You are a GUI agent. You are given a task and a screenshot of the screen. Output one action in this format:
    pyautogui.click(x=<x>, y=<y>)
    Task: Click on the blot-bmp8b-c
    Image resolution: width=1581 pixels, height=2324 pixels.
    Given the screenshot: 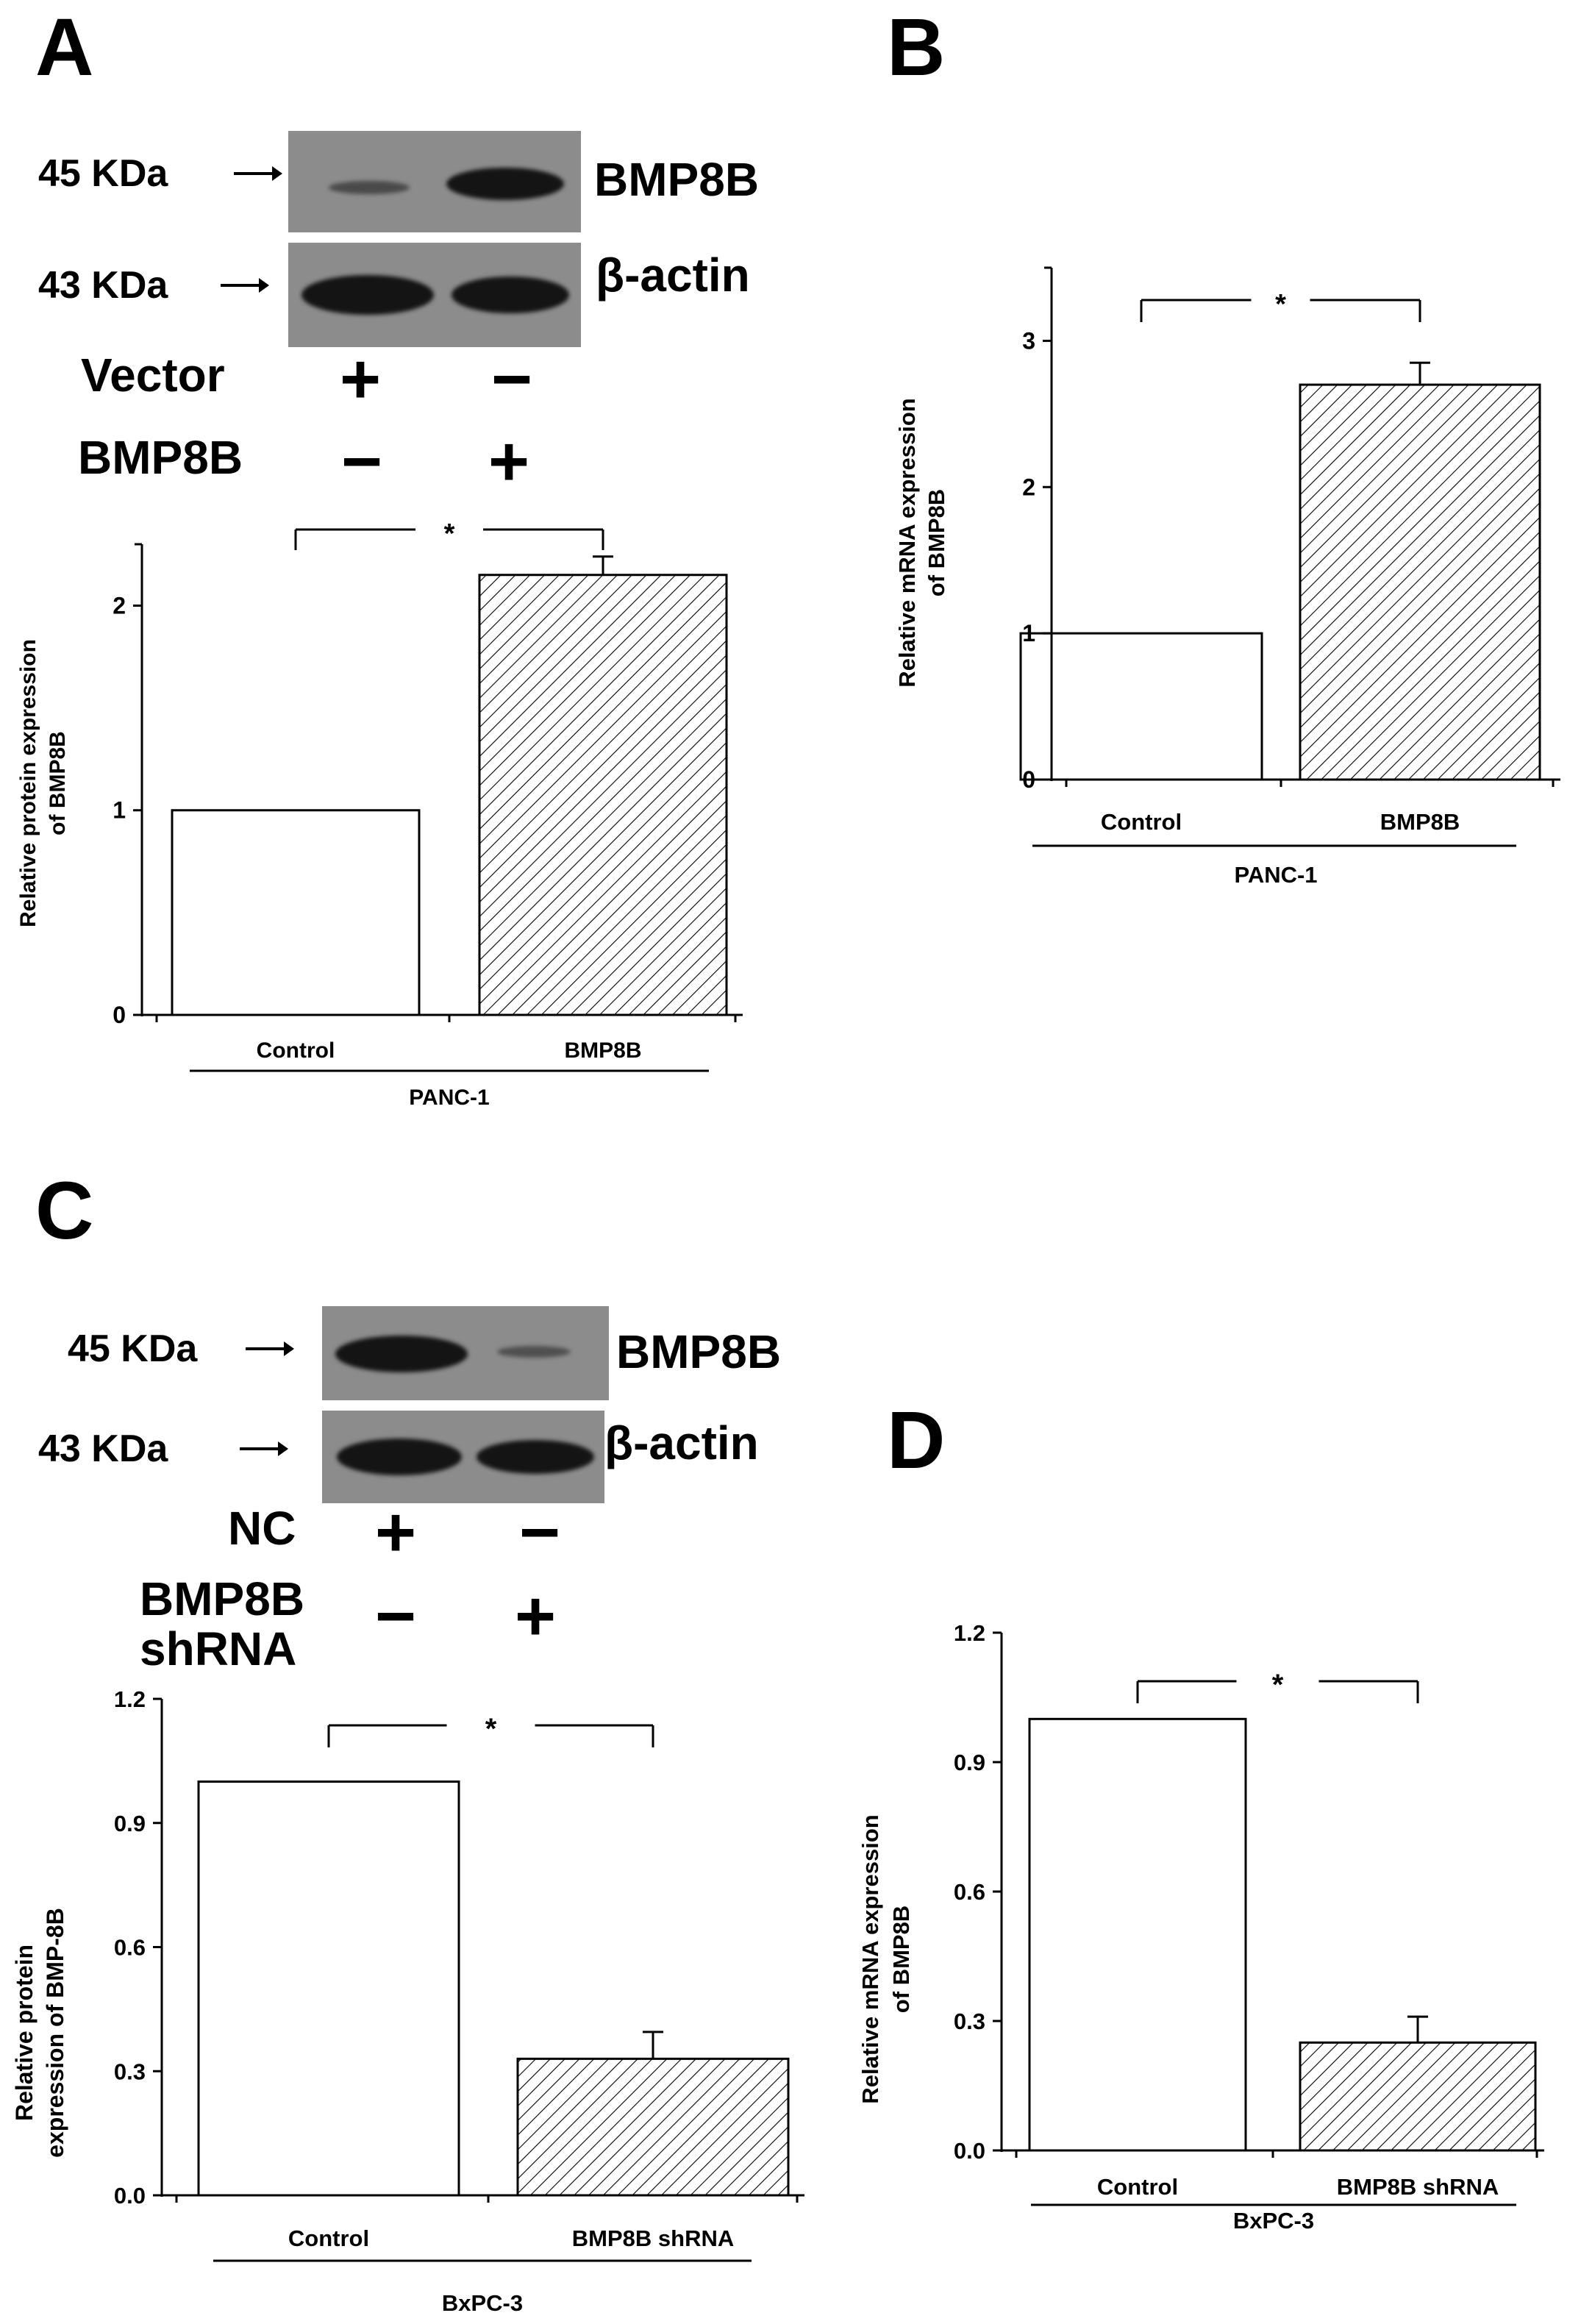 What is the action you would take?
    pyautogui.click(x=465, y=1353)
    